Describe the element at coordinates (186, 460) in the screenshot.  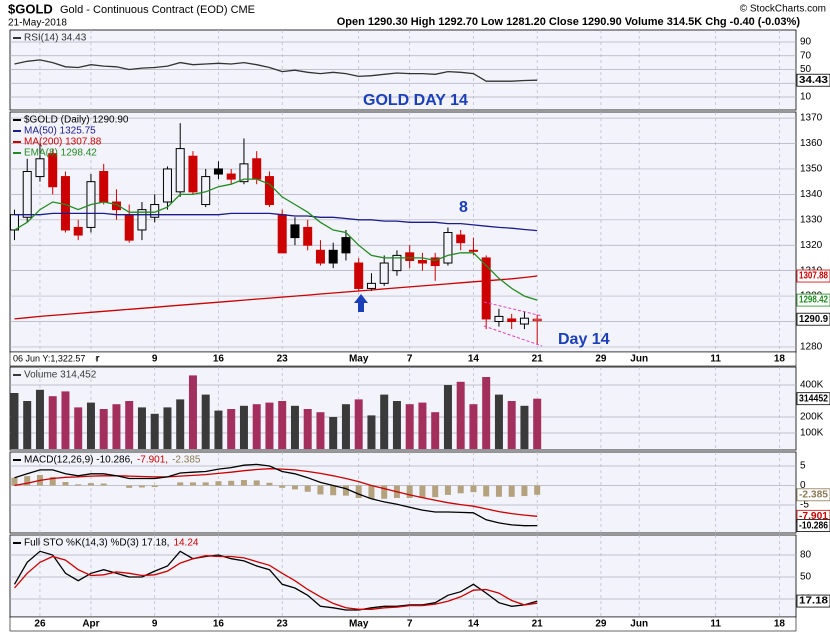
I see `legend-label: -2.385` at that location.